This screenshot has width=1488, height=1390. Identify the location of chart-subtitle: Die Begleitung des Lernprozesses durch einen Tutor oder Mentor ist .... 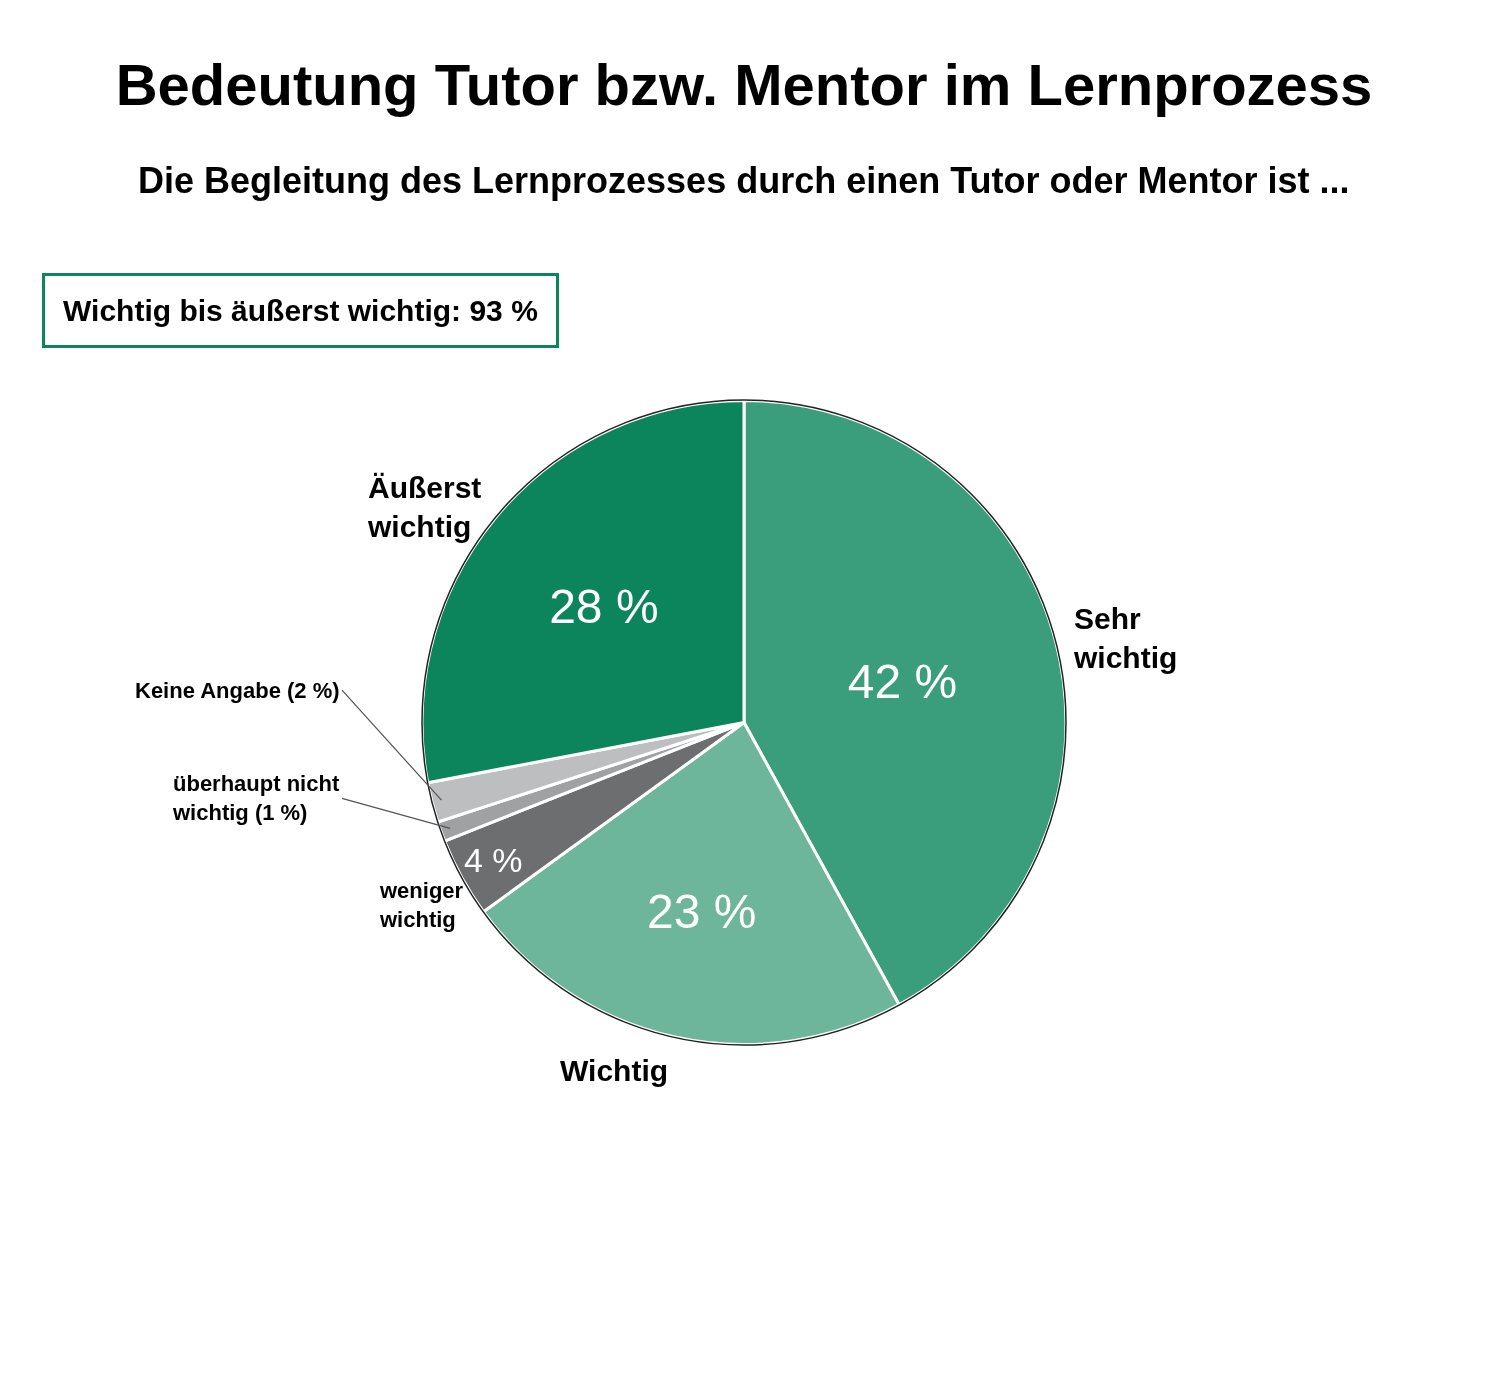
(744, 180).